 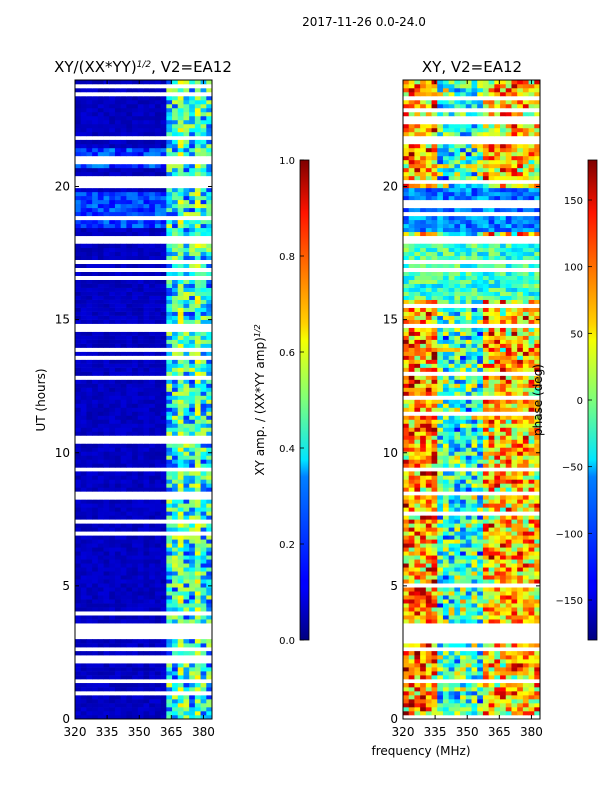 What do you see at coordinates (260, 406) in the screenshot?
I see `amp-colorbar-label-main: XY amp. / (XX*YY amp)` at bounding box center [260, 406].